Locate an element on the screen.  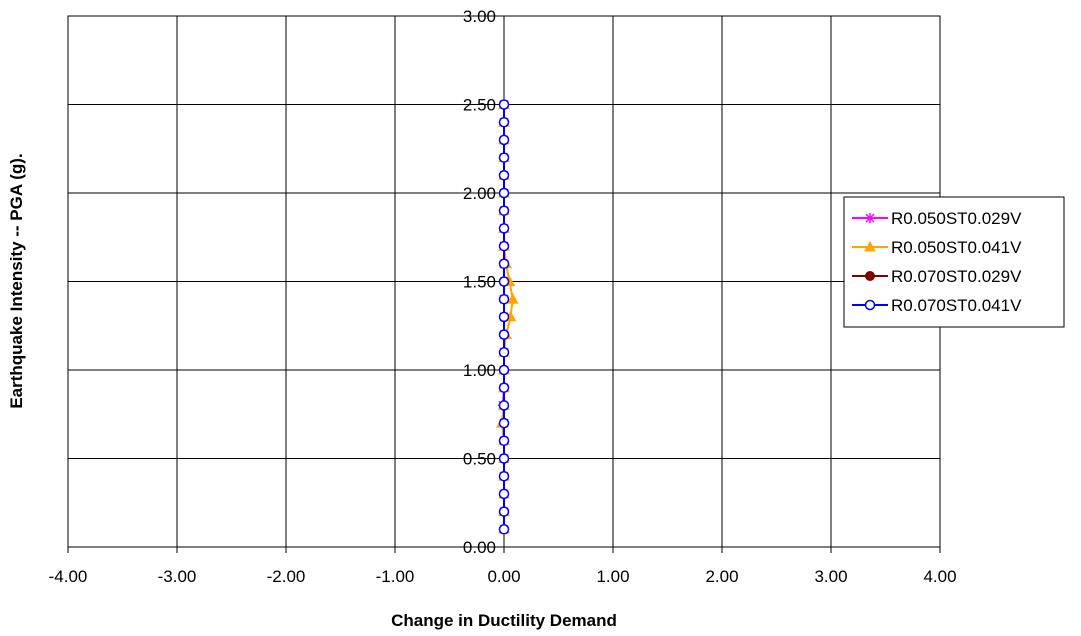
legend-label: R0.050ST0.029V is located at coordinates (956, 218).